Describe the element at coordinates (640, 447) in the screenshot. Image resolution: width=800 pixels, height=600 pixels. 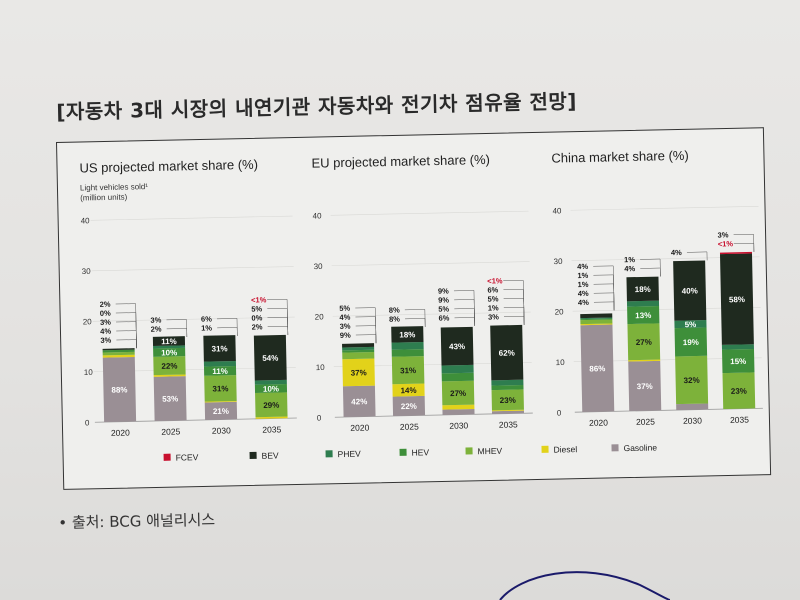
I see `legend-label: Gasoline` at that location.